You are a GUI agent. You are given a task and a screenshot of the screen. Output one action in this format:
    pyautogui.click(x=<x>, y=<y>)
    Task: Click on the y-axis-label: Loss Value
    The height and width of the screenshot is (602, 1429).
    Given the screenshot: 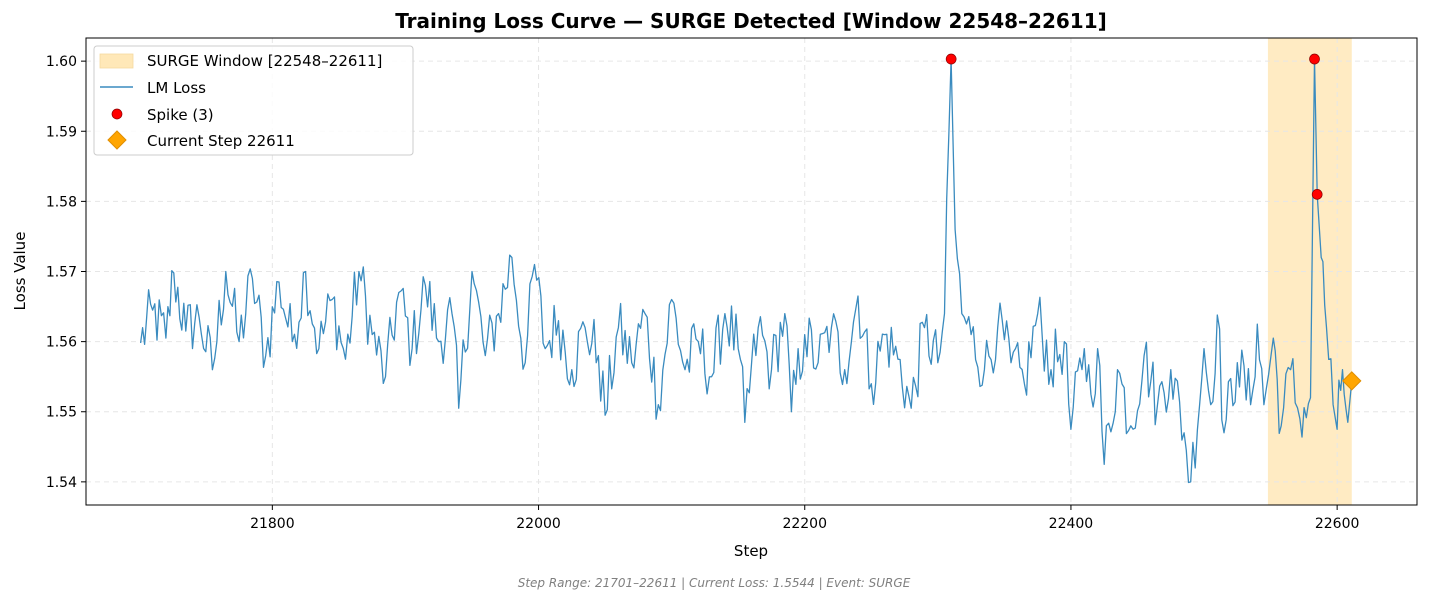 What is the action you would take?
    pyautogui.click(x=20, y=271)
    